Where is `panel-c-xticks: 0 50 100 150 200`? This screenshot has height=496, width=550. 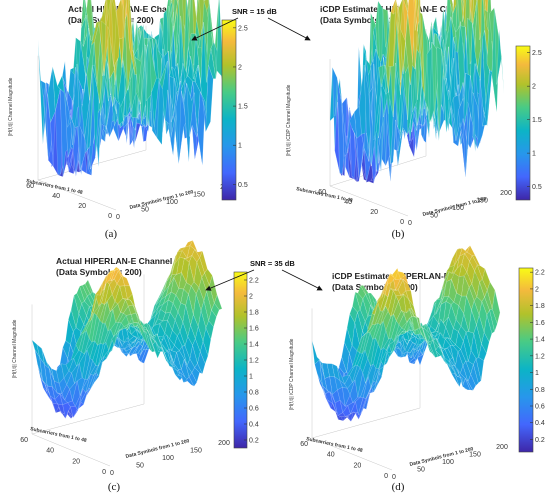
panel-c-xticks: 0 50 100 150 200 is located at coordinates (170, 458).